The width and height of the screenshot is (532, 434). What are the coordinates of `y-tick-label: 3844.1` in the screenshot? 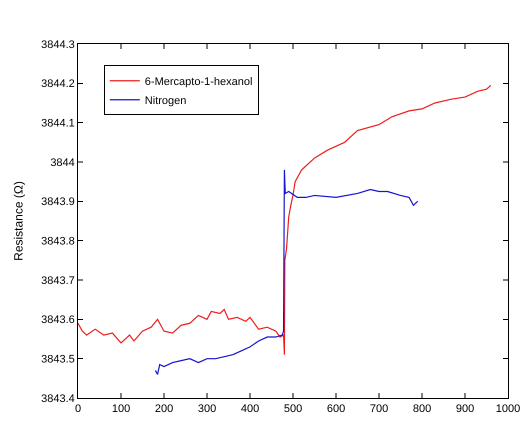 It's located at (58, 124).